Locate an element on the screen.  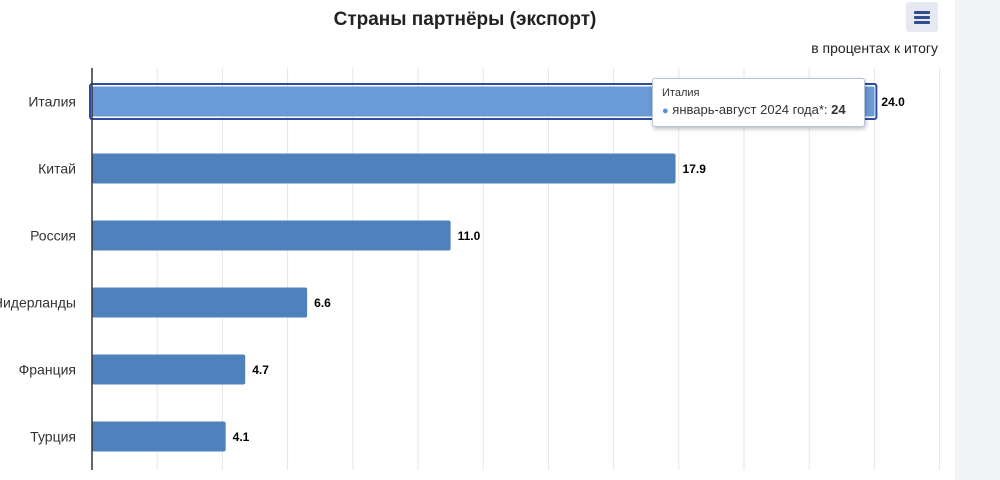
tooltip-value: 24 is located at coordinates (838, 109).